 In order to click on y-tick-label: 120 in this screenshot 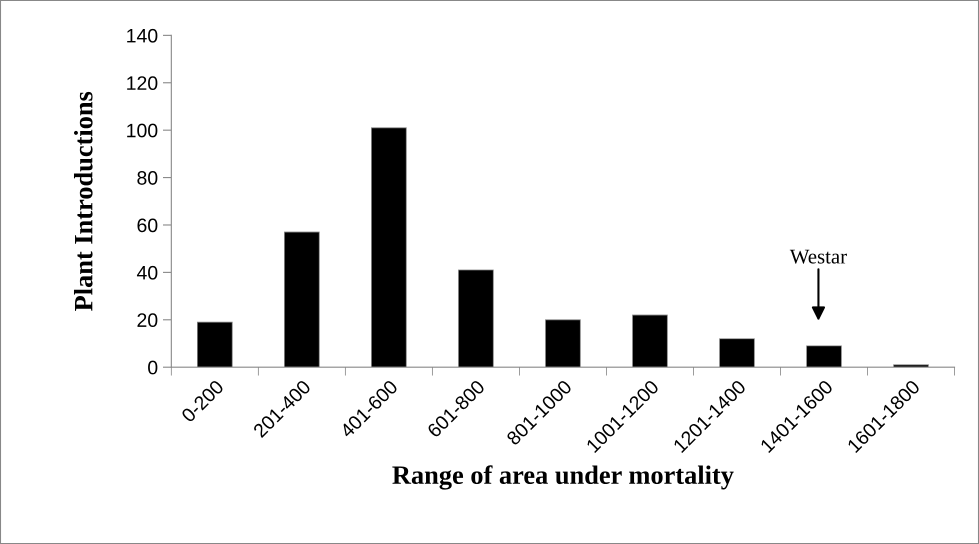, I will do `click(142, 83)`.